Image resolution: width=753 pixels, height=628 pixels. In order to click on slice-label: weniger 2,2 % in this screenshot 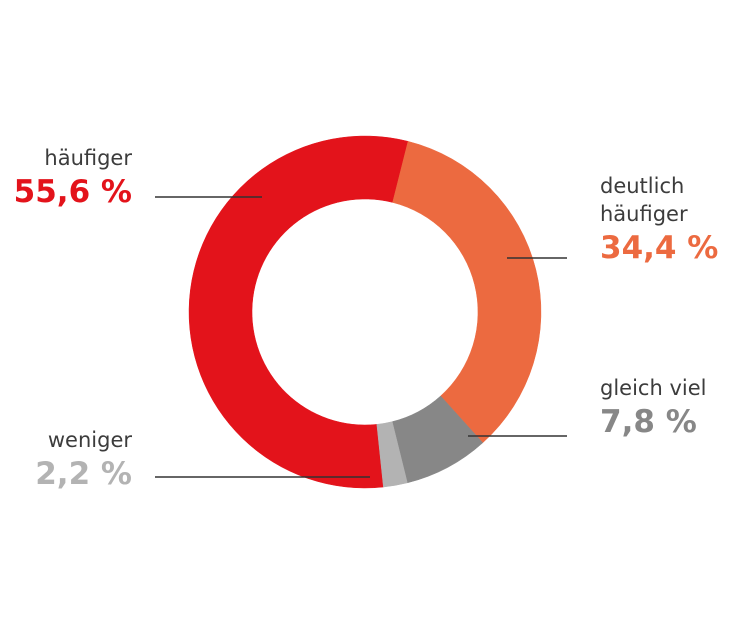, I will do `click(71, 459)`.